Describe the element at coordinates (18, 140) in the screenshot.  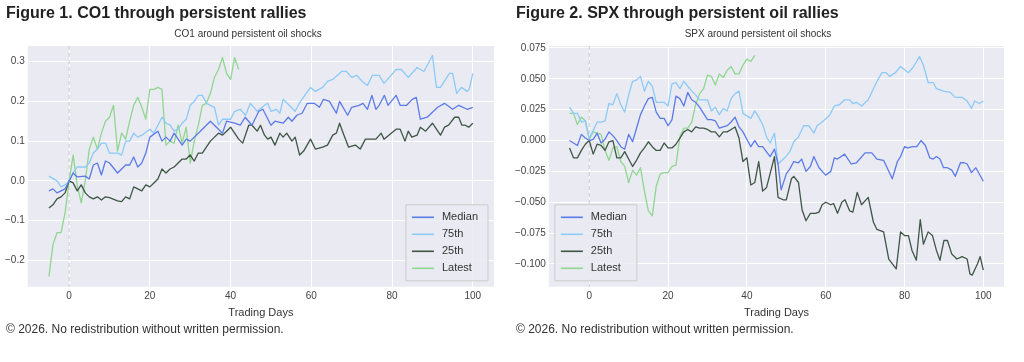
I see `y-tick-label: 0.1` at that location.